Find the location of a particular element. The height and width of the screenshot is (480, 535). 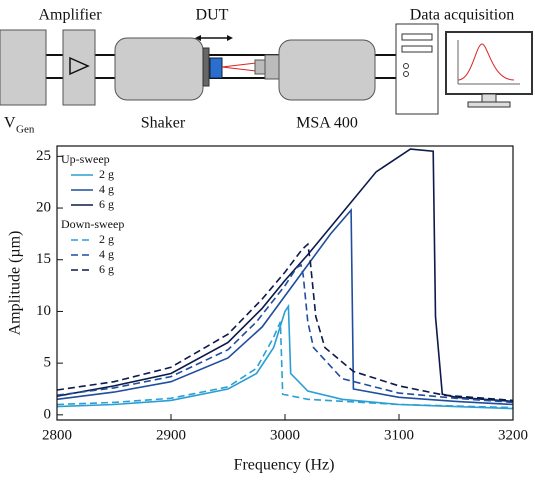

pc-tower is located at coordinates (417, 69).